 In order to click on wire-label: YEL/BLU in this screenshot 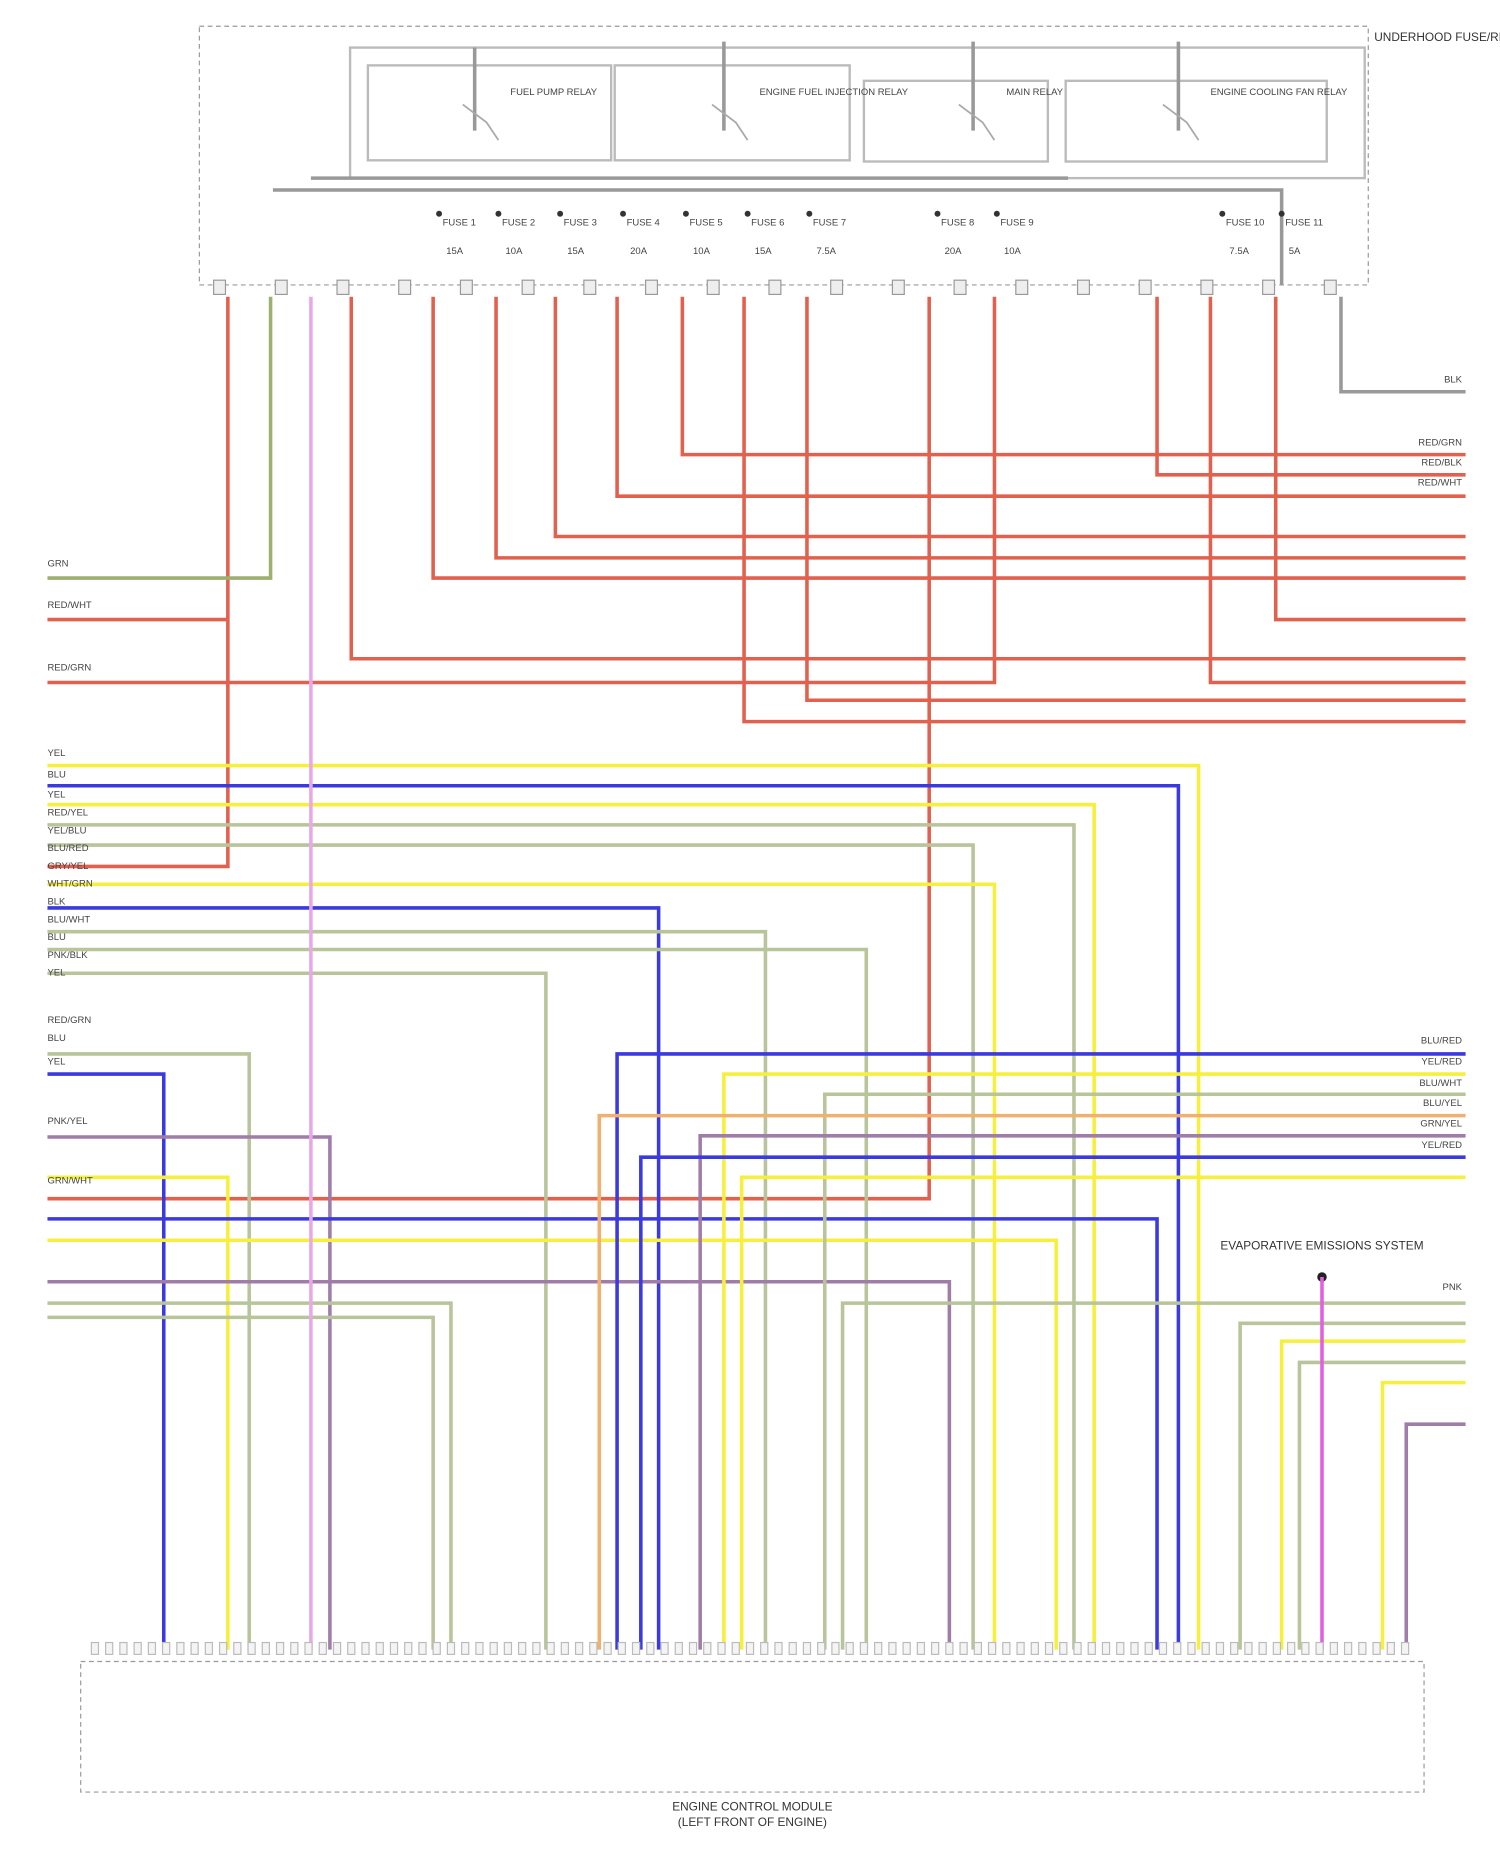, I will do `click(66, 830)`.